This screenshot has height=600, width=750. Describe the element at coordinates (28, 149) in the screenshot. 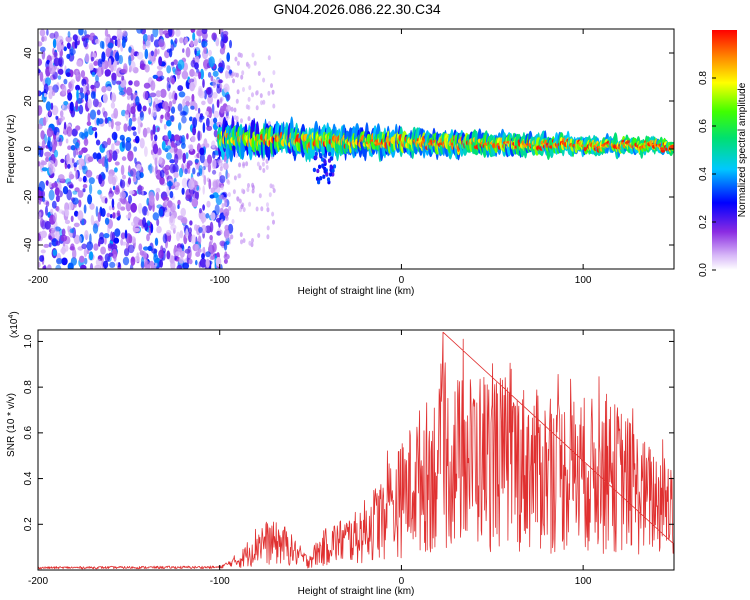

I see `y-tick-label: 0` at that location.